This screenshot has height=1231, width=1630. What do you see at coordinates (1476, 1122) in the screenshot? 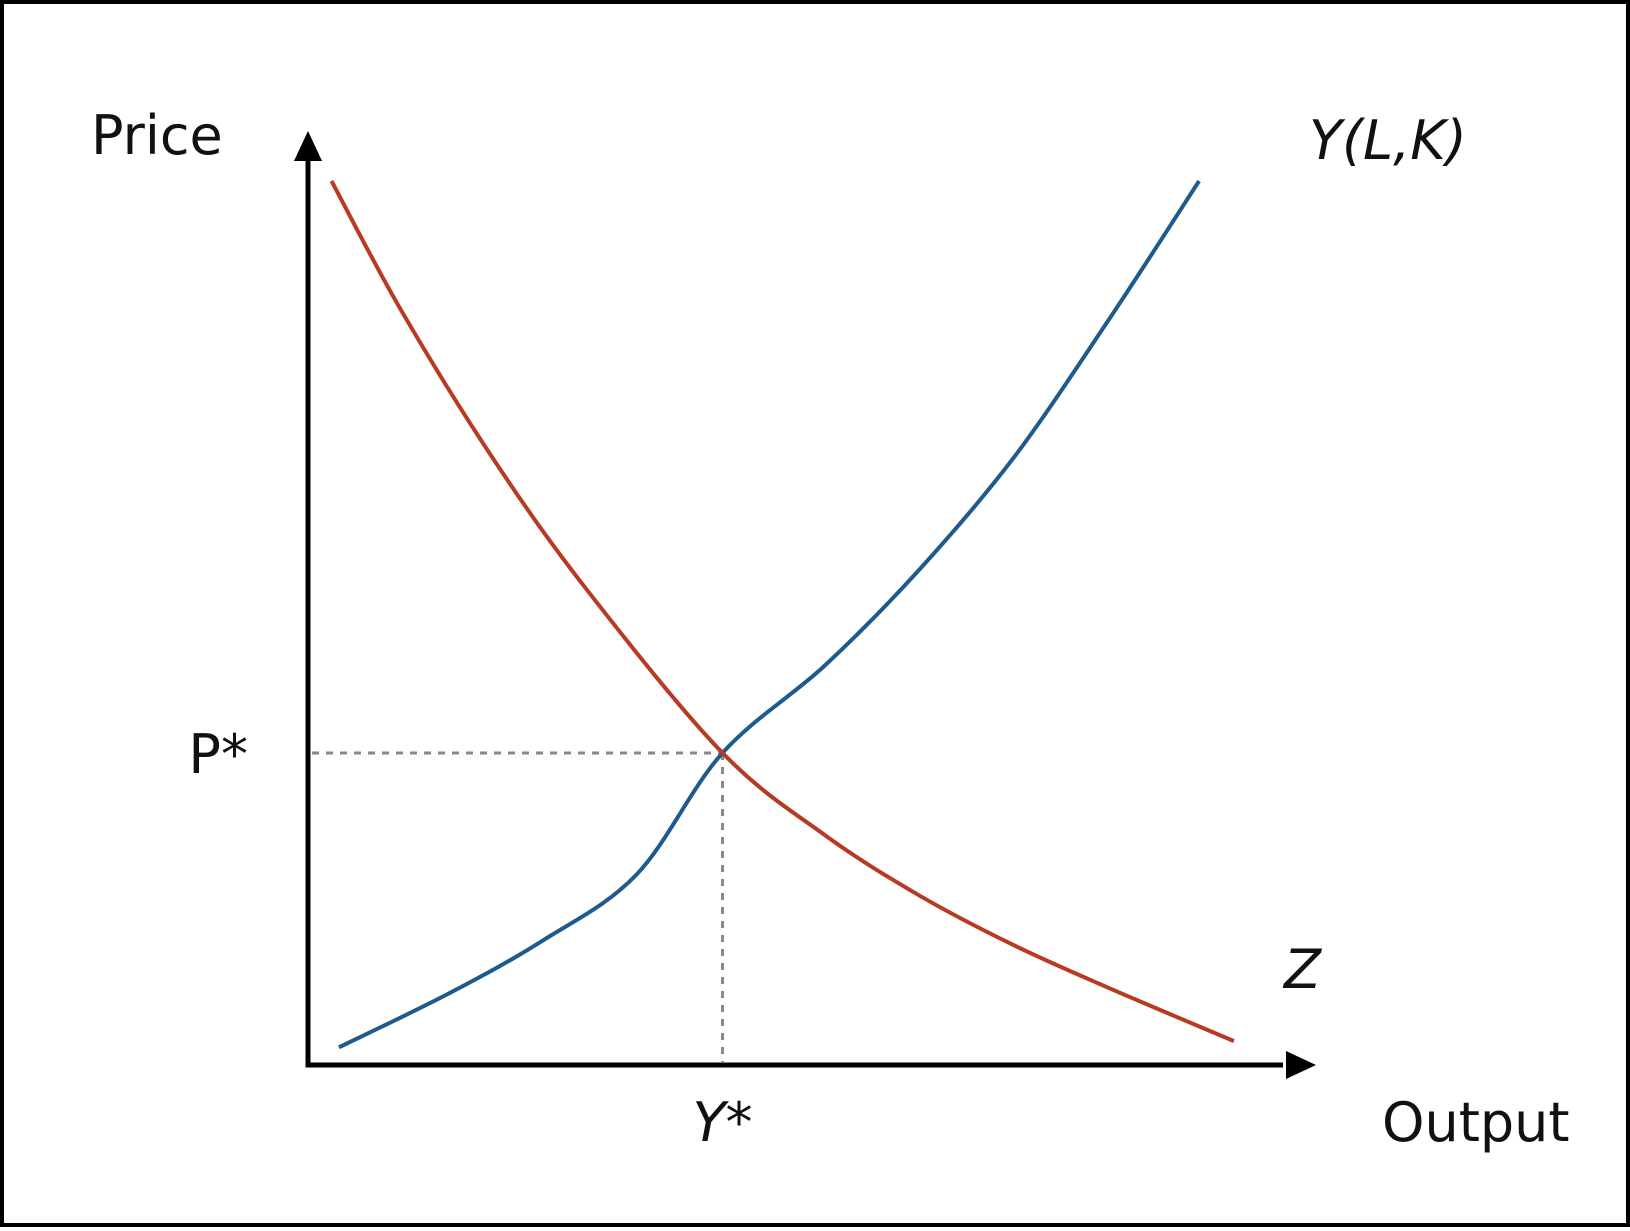
I see `x-axis-label: Output` at bounding box center [1476, 1122].